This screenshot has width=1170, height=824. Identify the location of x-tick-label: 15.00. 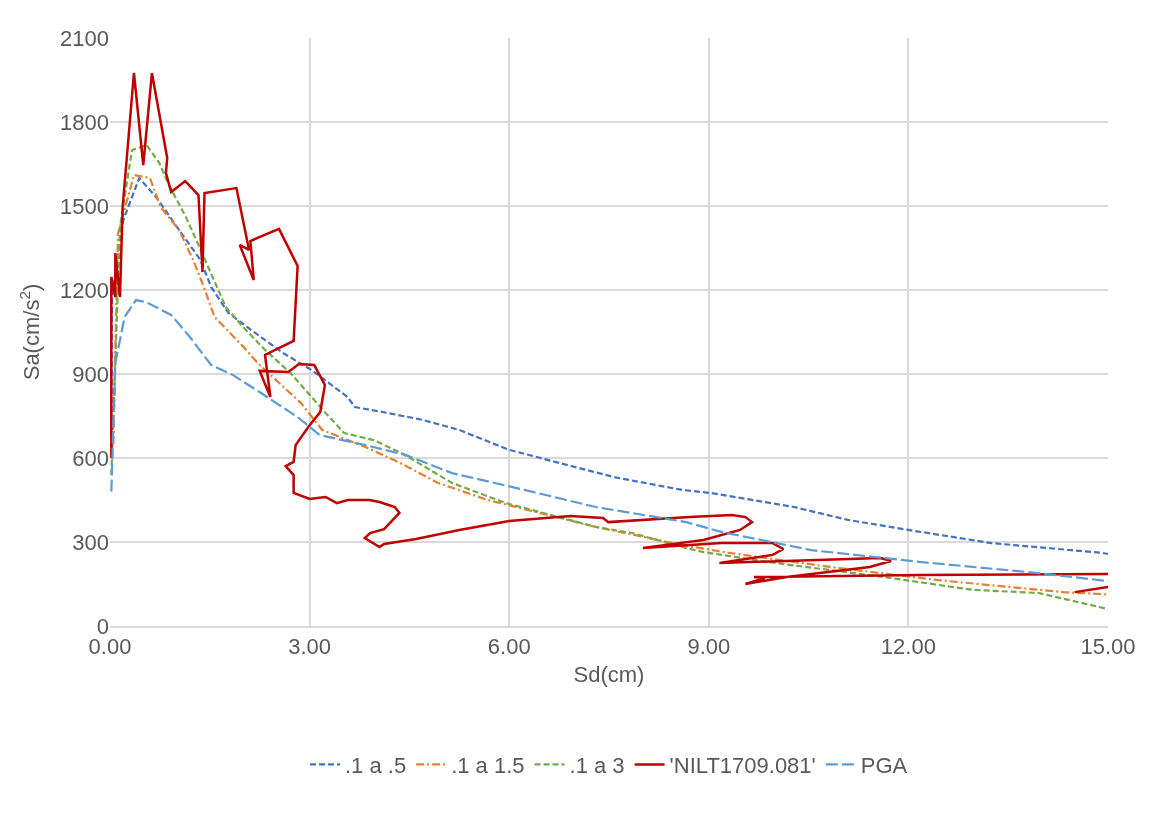
(1108, 647).